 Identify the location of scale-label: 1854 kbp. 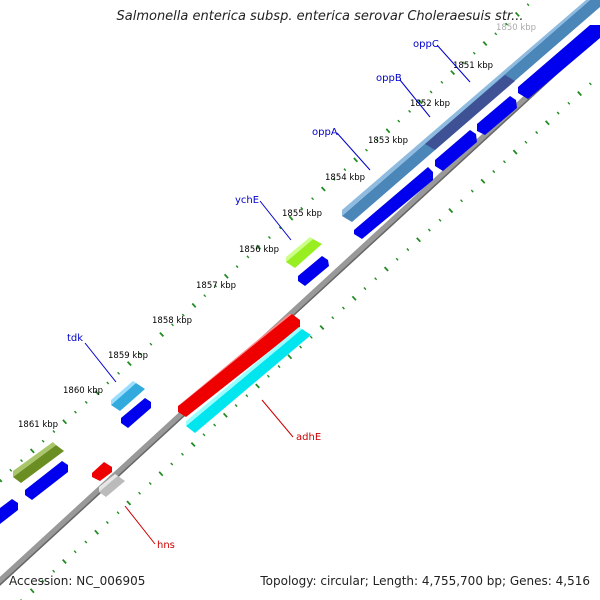
(345, 178).